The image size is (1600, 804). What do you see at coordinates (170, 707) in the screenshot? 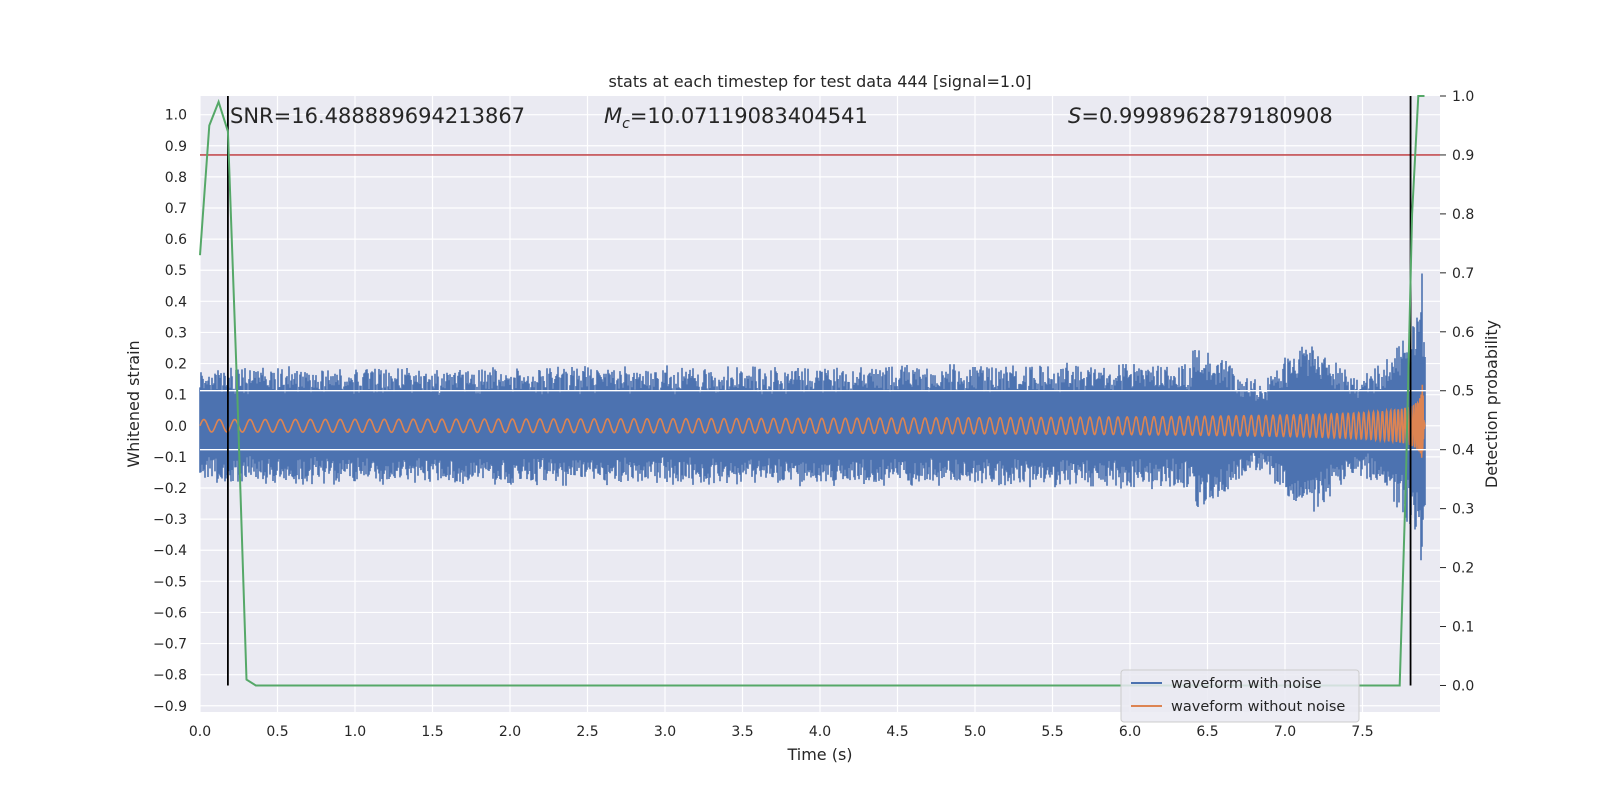
I see `y-tick-label: −0.9` at bounding box center [170, 707].